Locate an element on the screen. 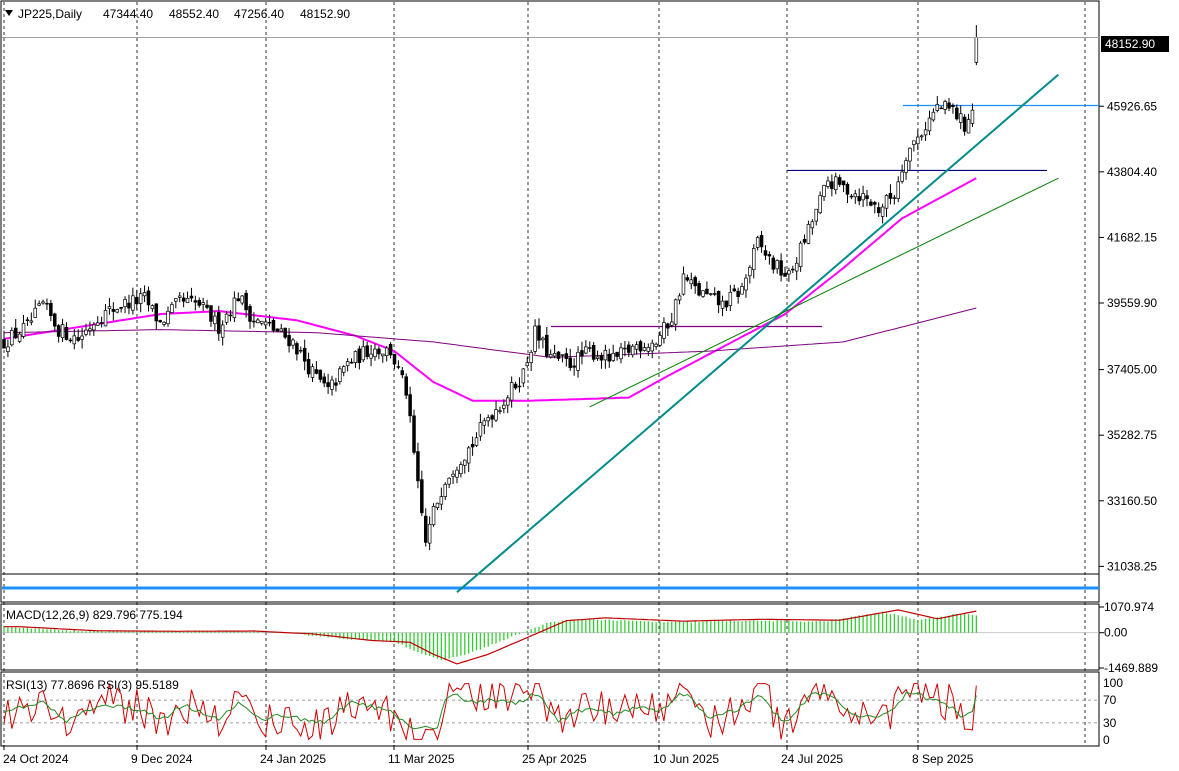  macd-label: MACD(12,26,9) 829.796 775.194 is located at coordinates (94, 615).